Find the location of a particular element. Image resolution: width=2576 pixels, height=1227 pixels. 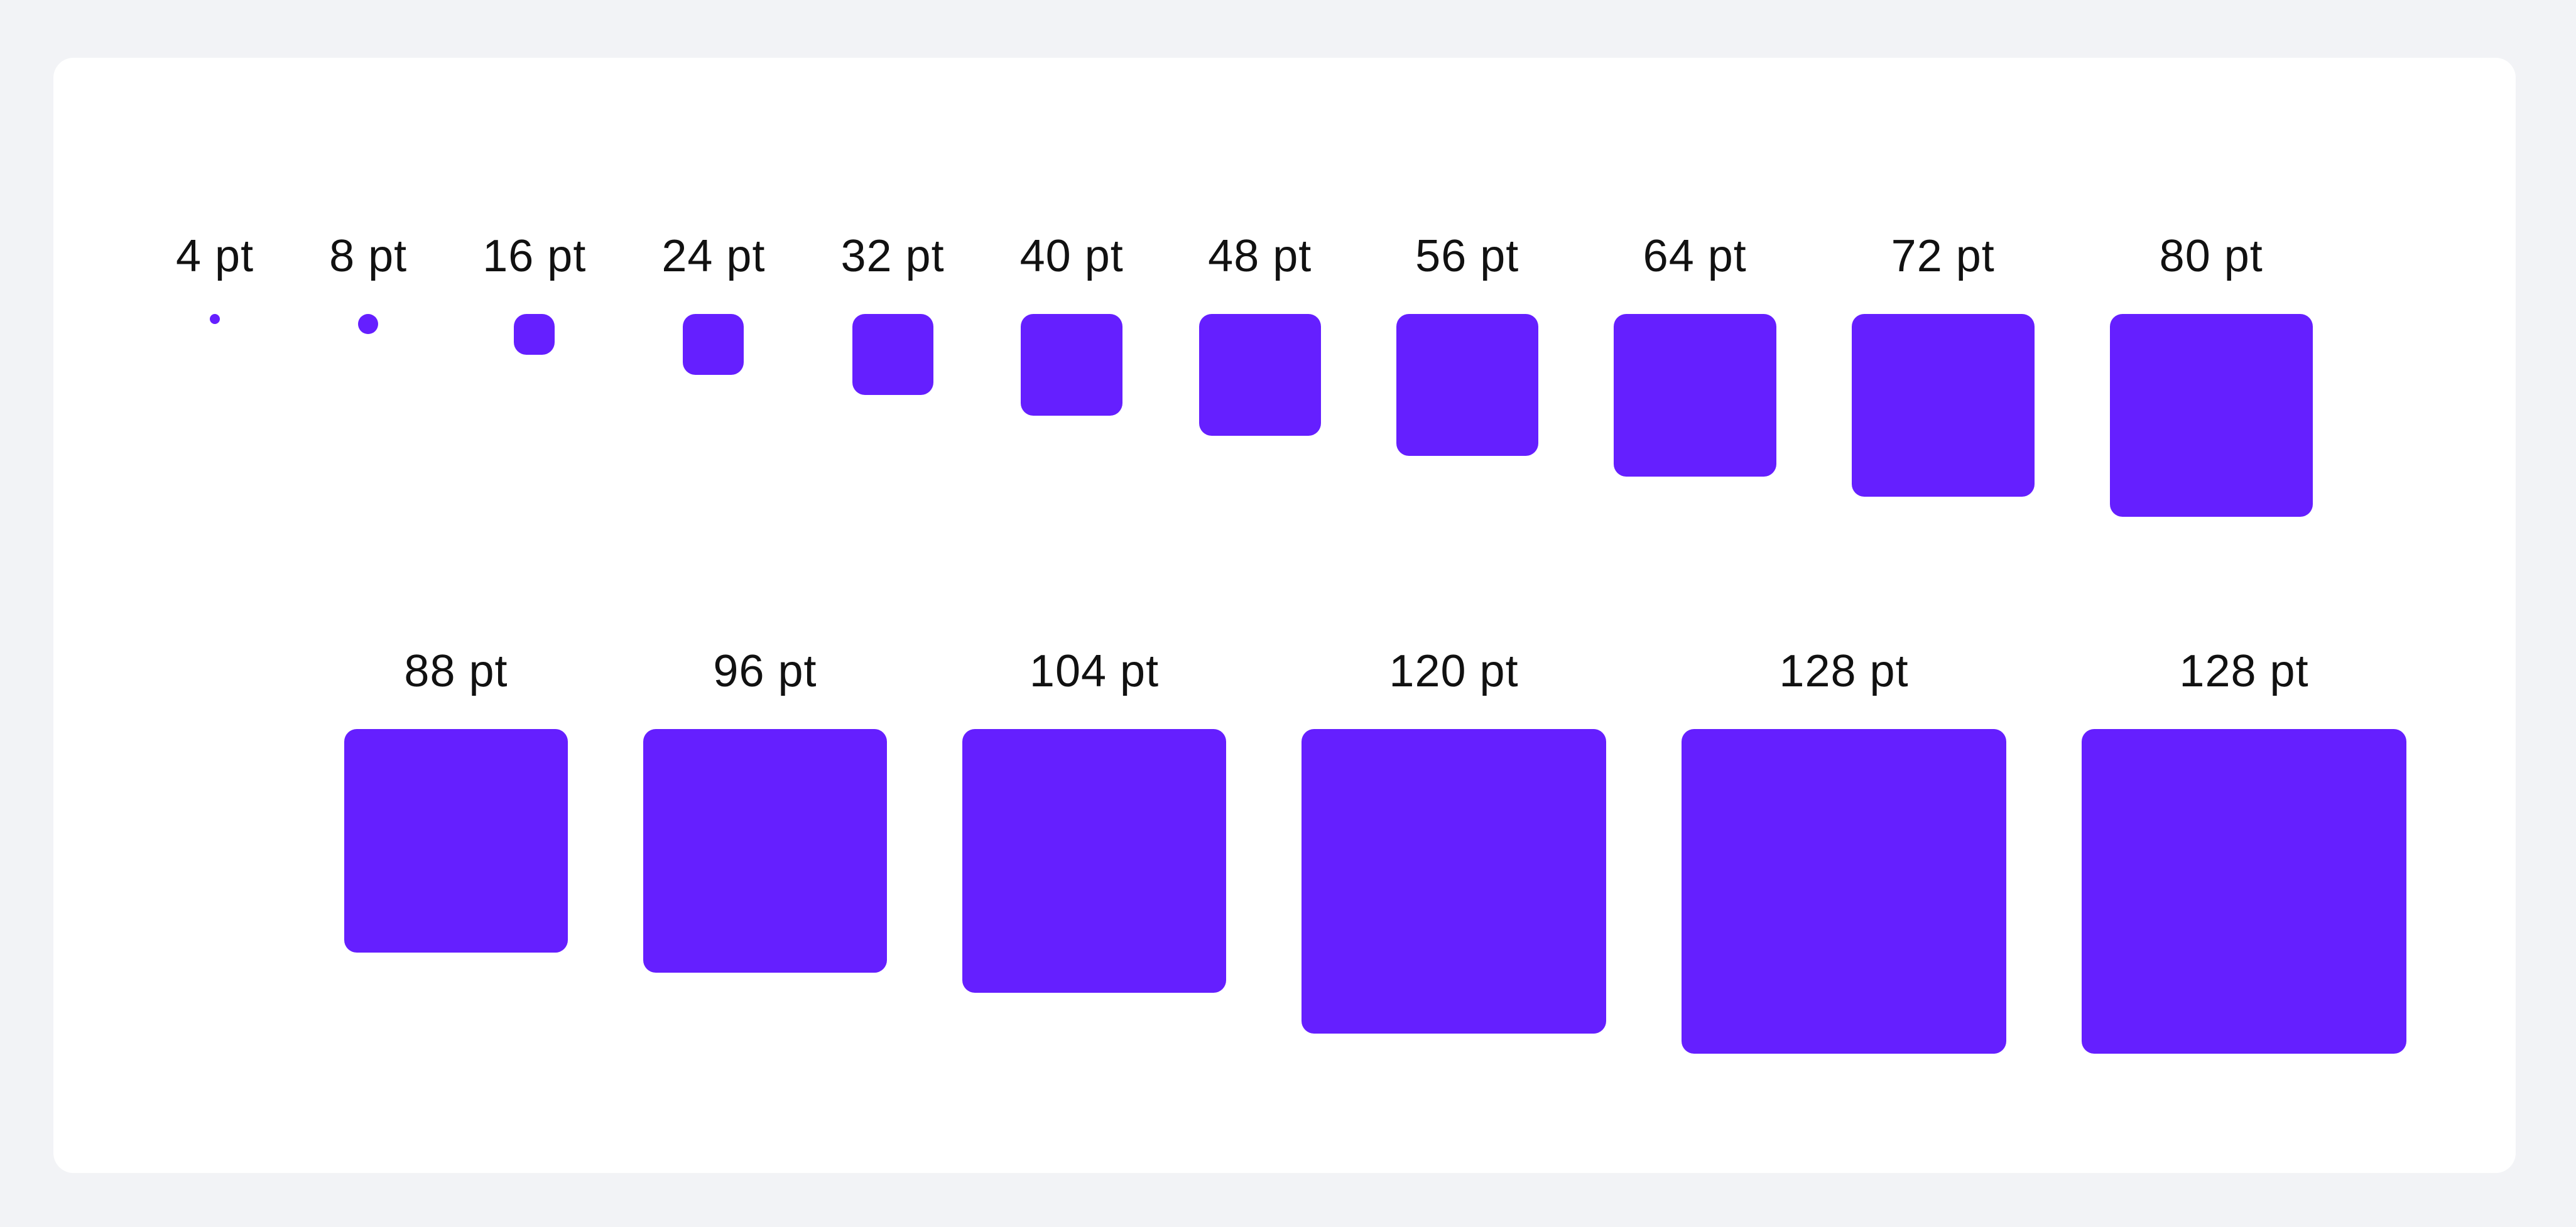

scale-item: 88 pt is located at coordinates (456, 801).